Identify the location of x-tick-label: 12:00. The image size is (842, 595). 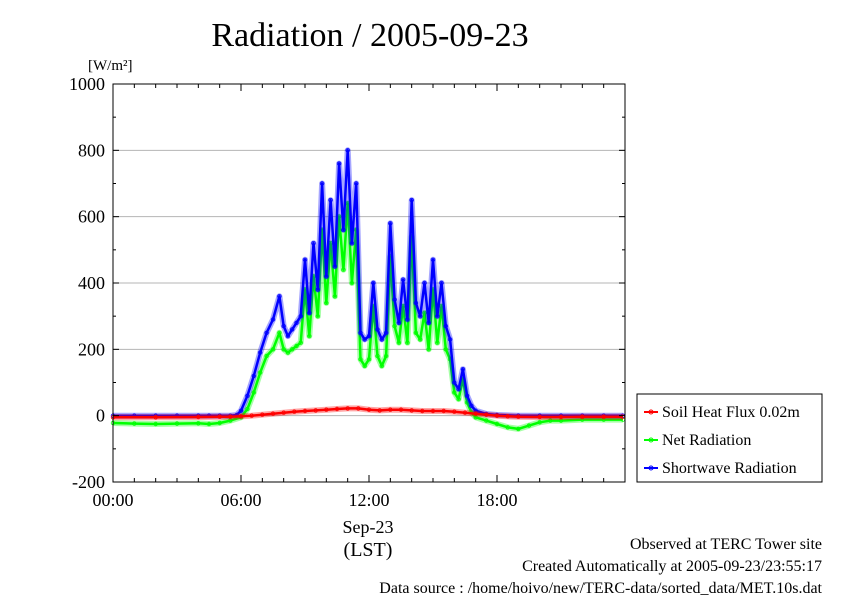
(368, 500).